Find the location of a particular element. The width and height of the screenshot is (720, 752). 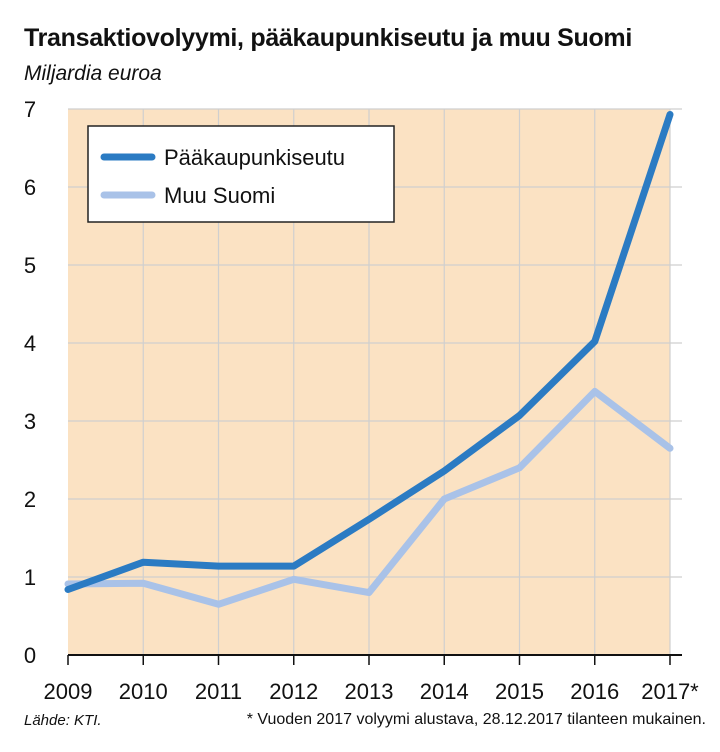

x-tick-label: 2011 is located at coordinates (218, 691).